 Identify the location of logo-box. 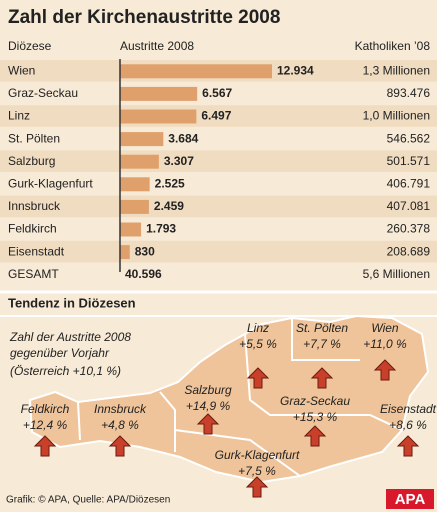
(410, 499).